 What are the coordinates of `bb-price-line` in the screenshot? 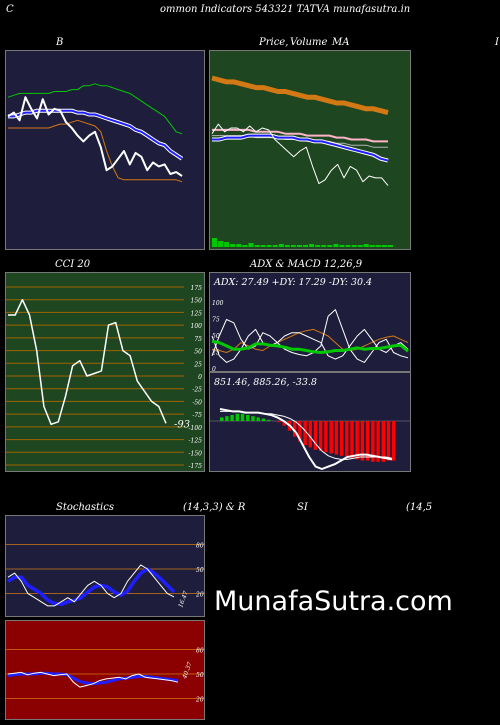 It's located at (95, 136).